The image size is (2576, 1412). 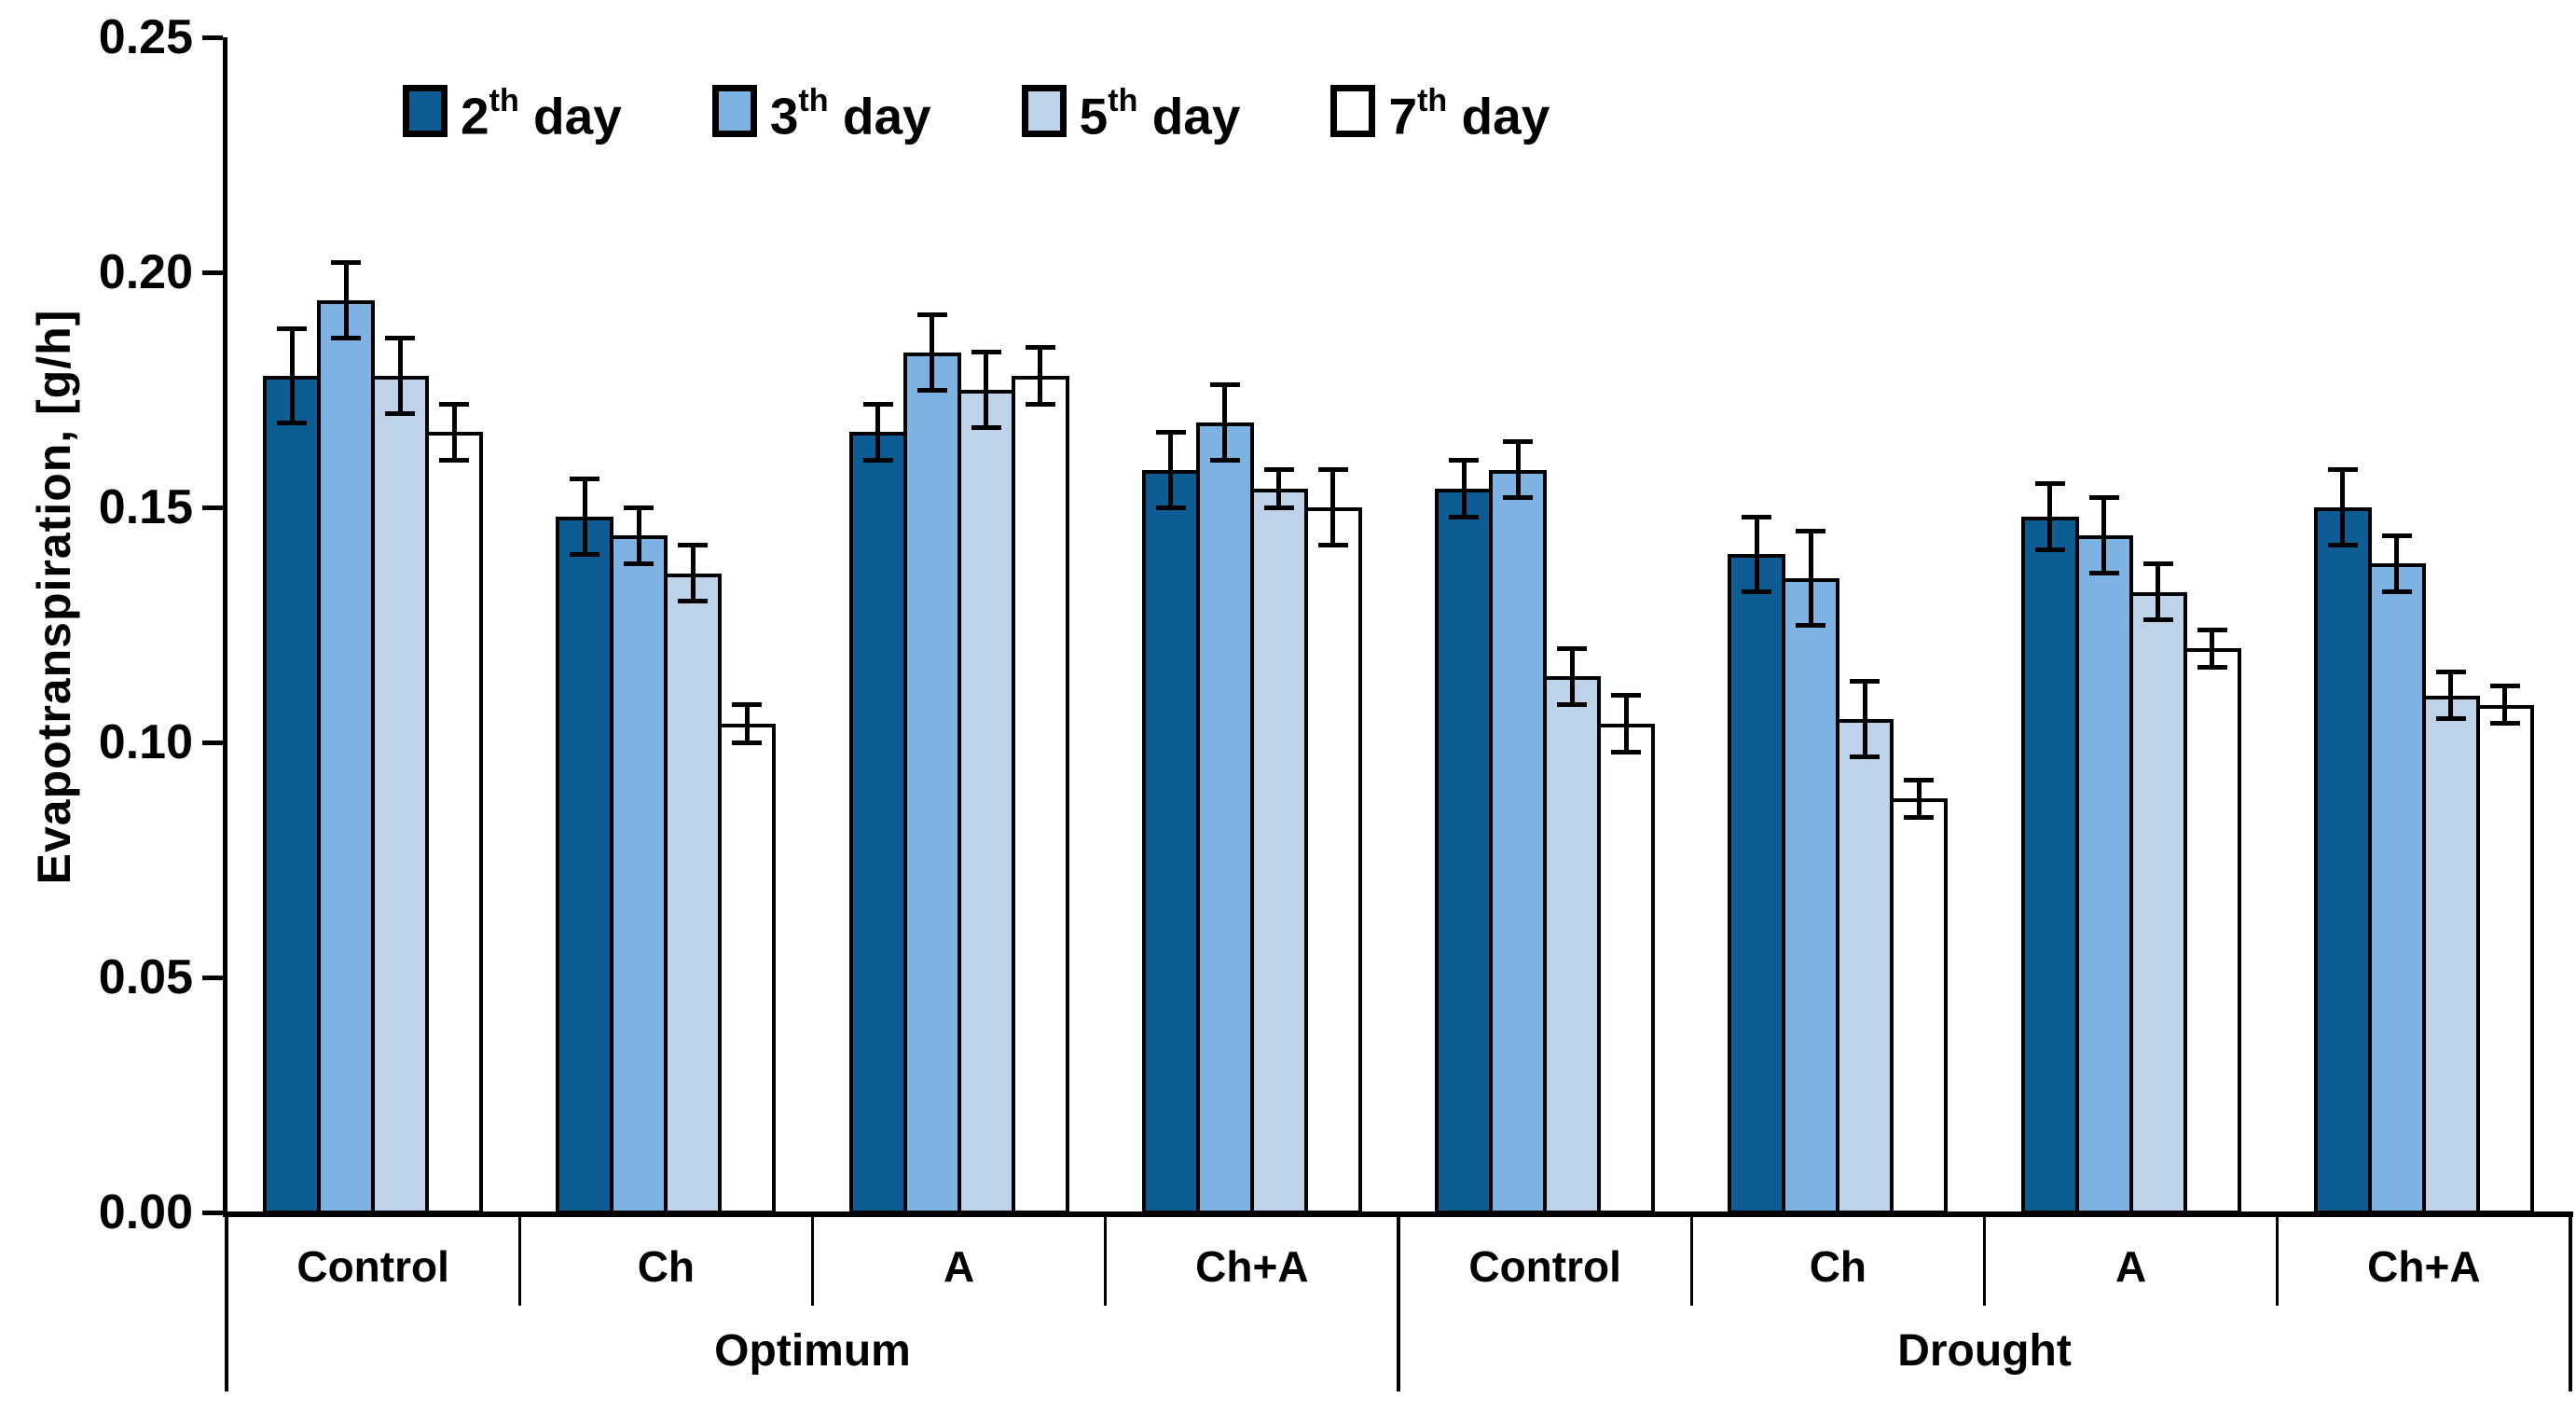 What do you see at coordinates (1333, 508) in the screenshot?
I see `error-bar-optimum-ch-a-7th-day` at bounding box center [1333, 508].